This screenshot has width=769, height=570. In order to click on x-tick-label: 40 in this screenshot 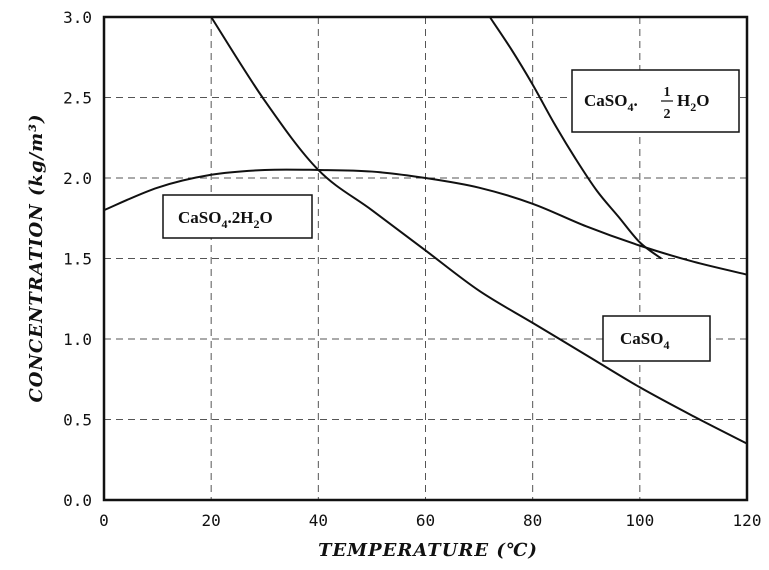, I will do `click(318, 520)`.